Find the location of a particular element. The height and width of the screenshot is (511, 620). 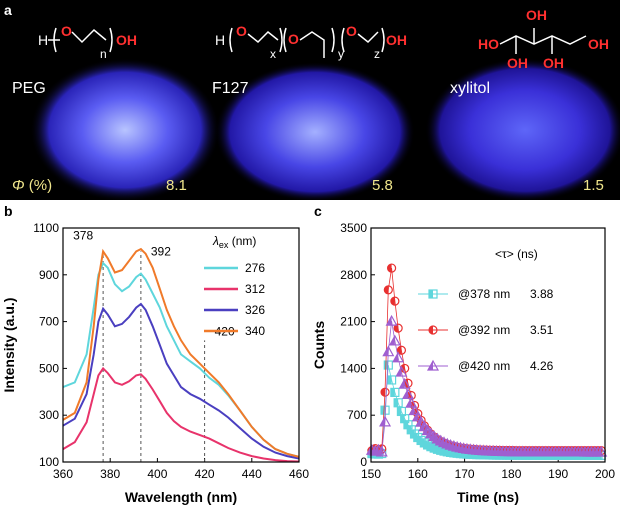

peg-powder is located at coordinates (125, 129).